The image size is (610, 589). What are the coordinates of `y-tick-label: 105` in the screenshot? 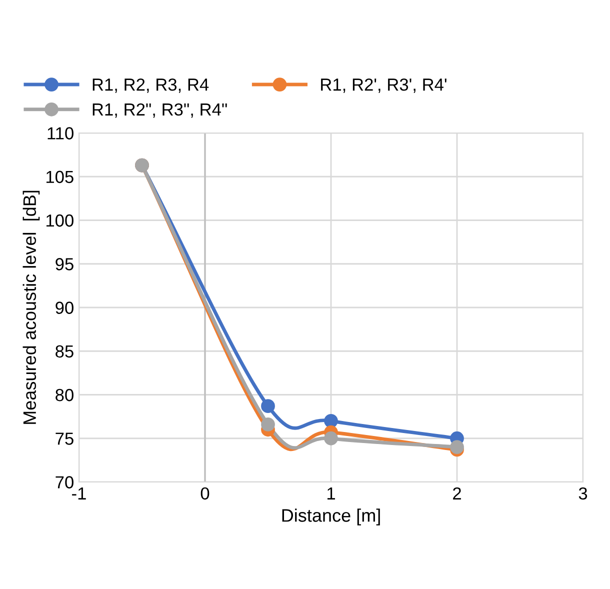 It's located at (60, 177).